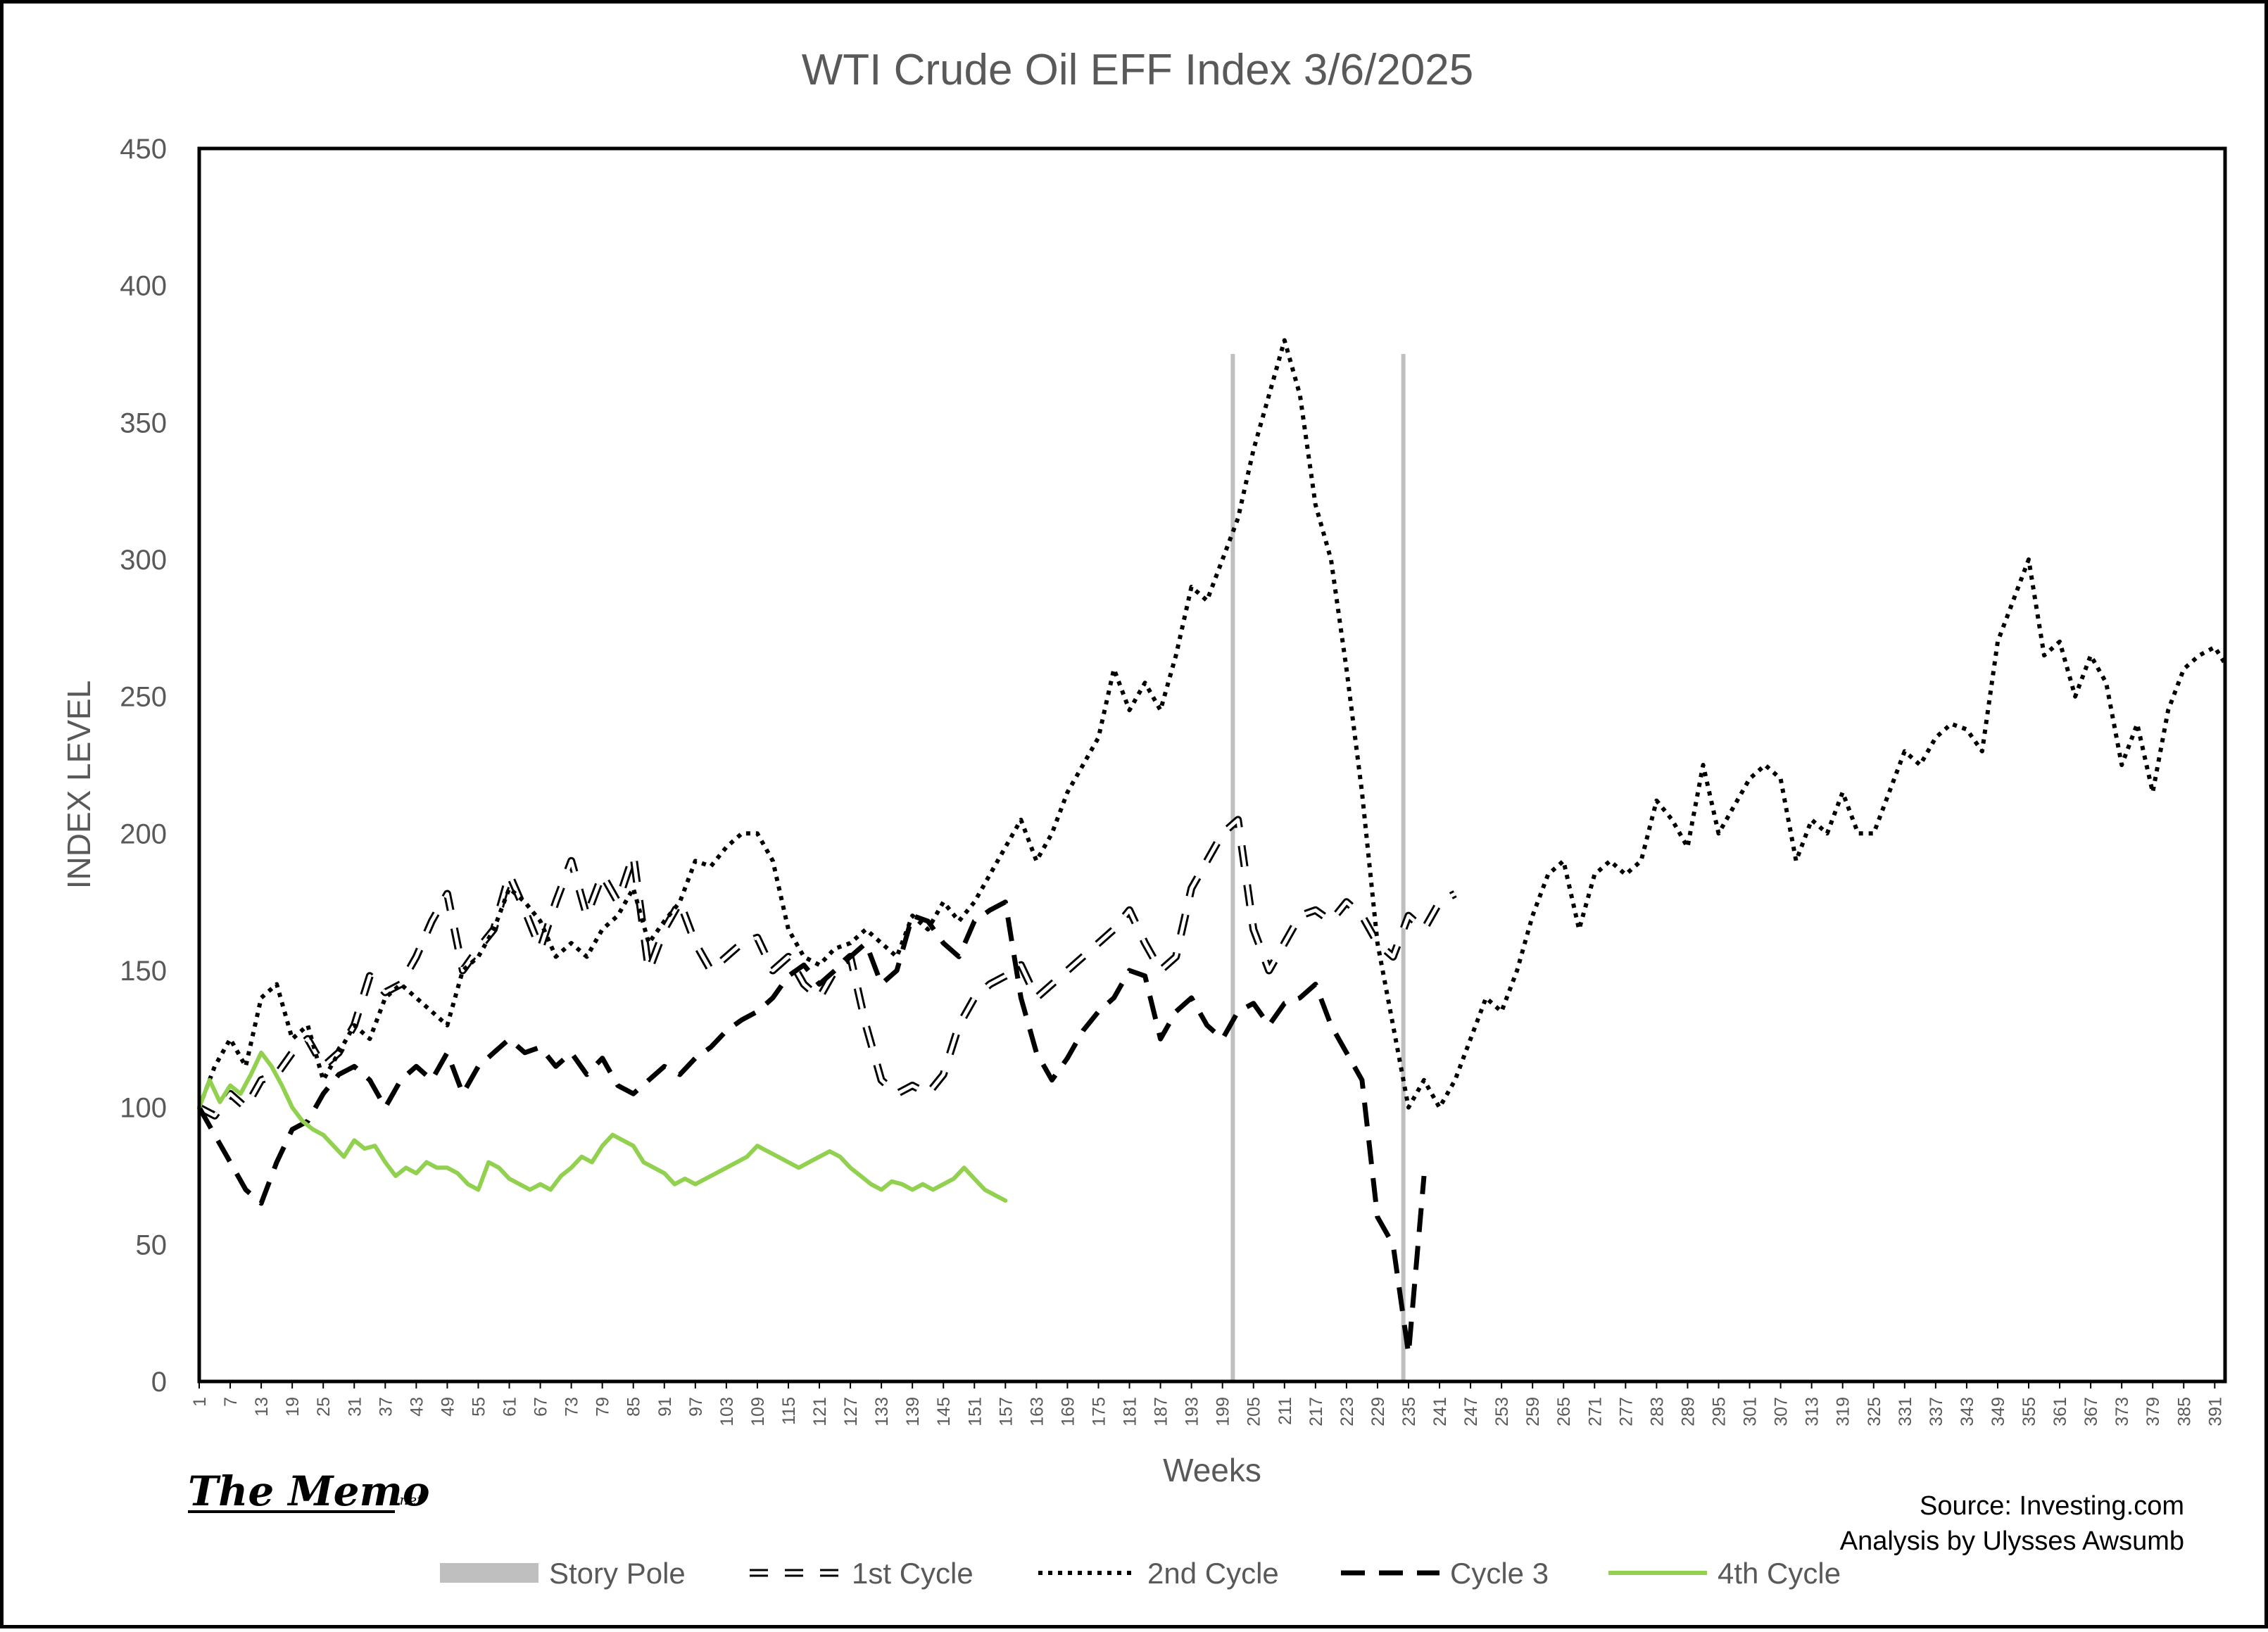  Describe the element at coordinates (2184, 1412) in the screenshot. I see `x-tick-label: 385` at that location.